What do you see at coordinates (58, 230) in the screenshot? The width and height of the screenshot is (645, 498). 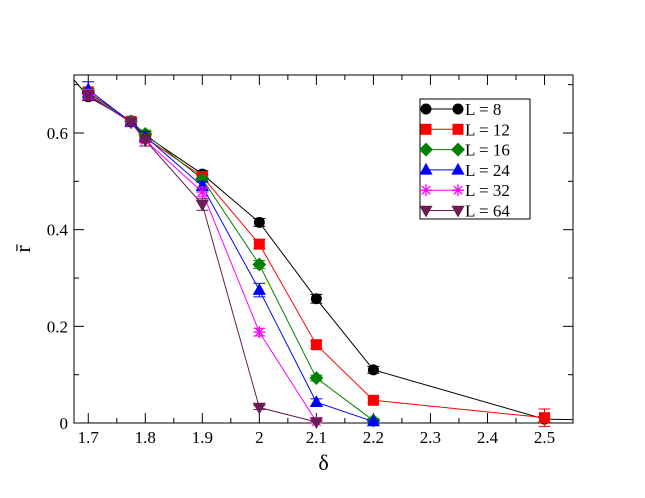 I see `y-tick-label-2: 0.4` at bounding box center [58, 230].